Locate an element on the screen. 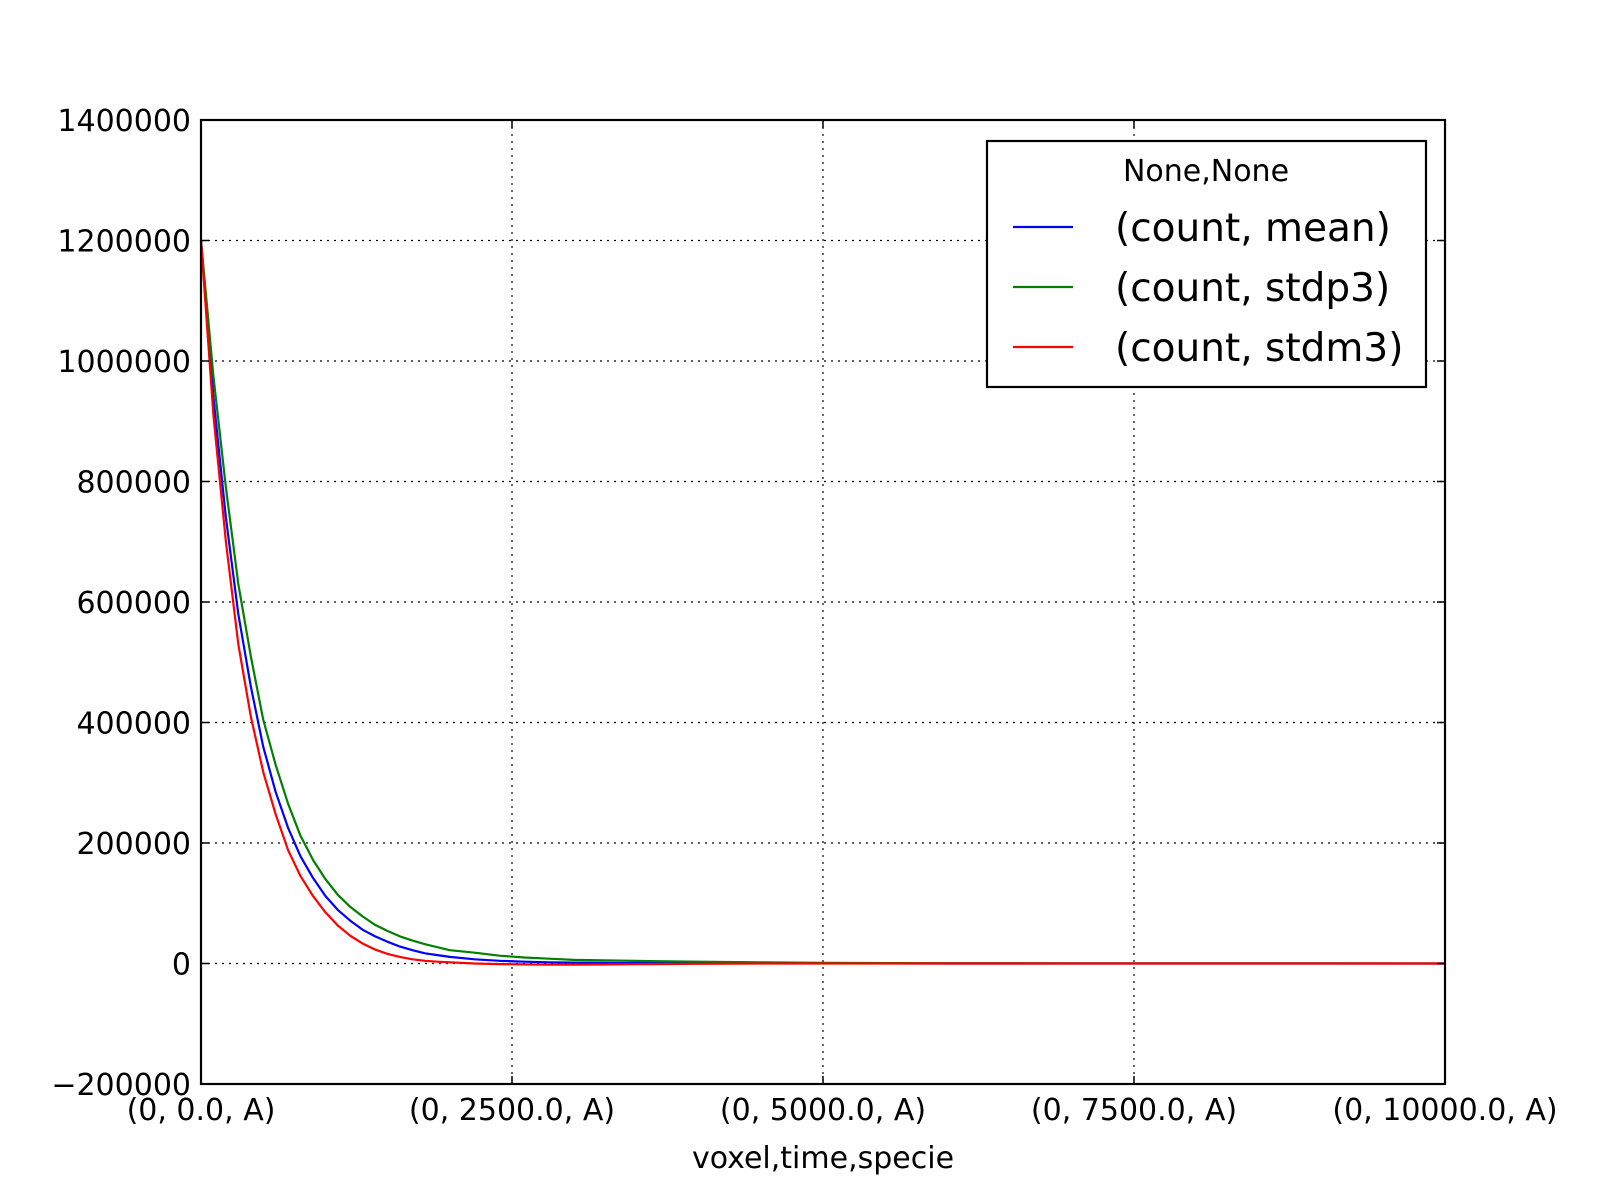  legend-label: (count, stdm3) is located at coordinates (1259, 348).